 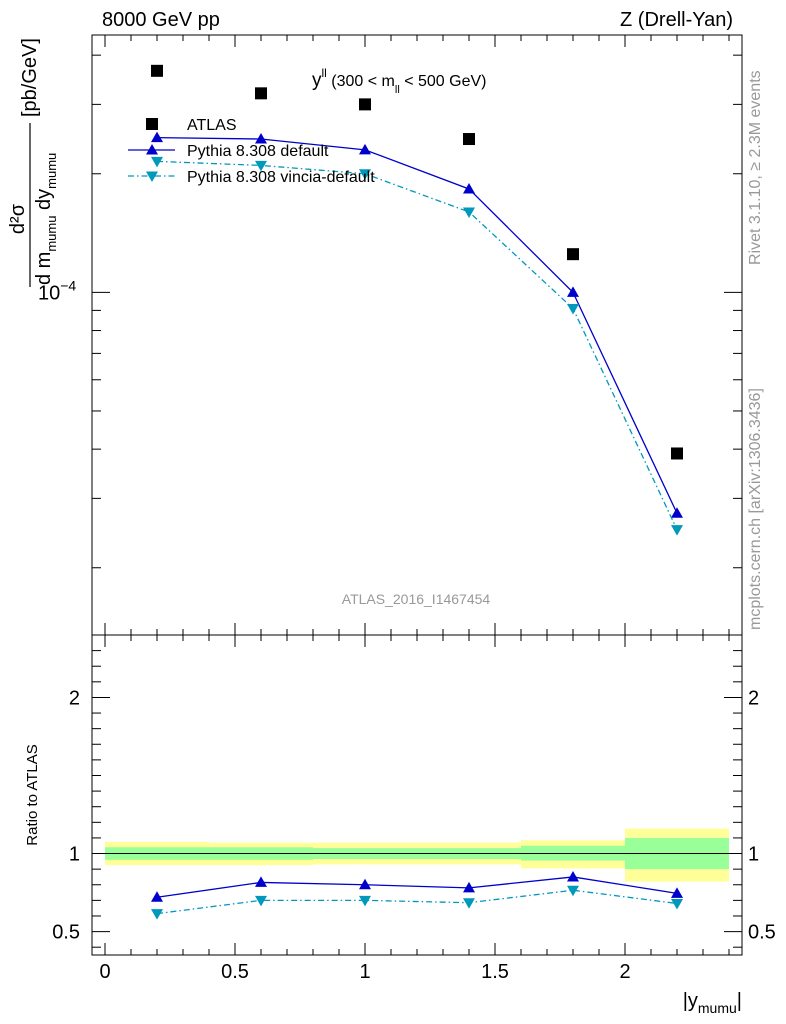 I want to click on y-tick-label: 2, so click(x=74, y=698).